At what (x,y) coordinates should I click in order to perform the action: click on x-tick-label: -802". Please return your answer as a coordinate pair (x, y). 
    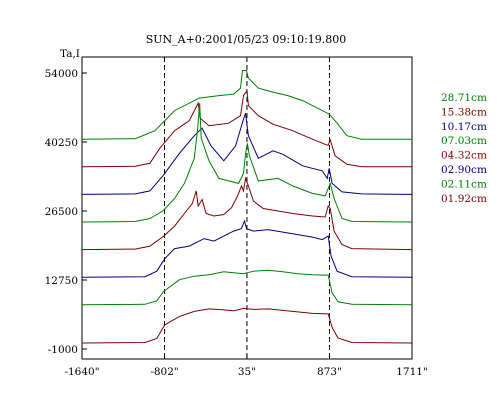
    Looking at the image, I should click on (164, 372).